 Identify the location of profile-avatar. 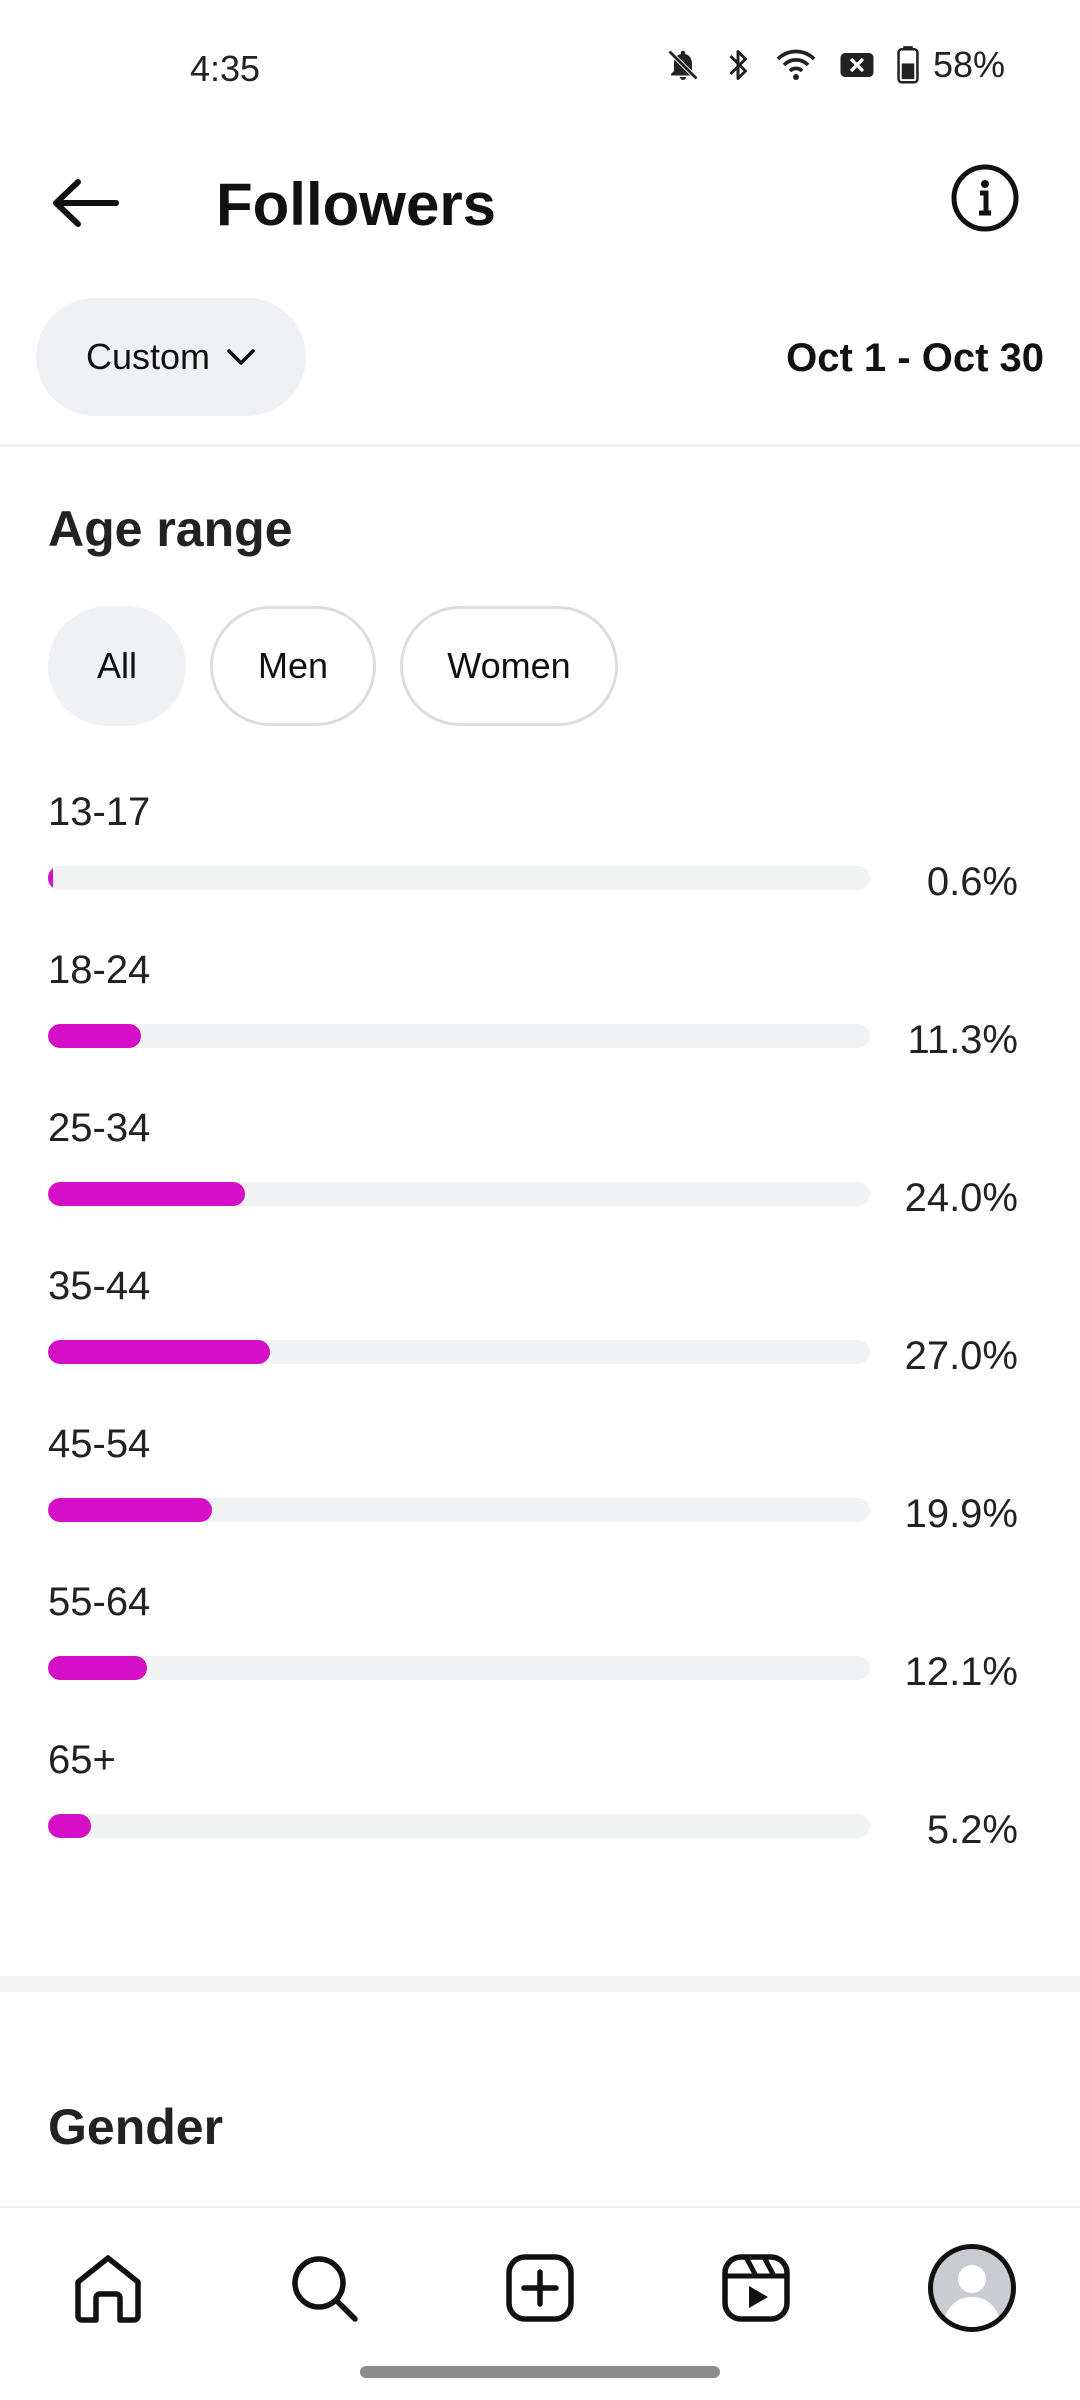
(972, 2288).